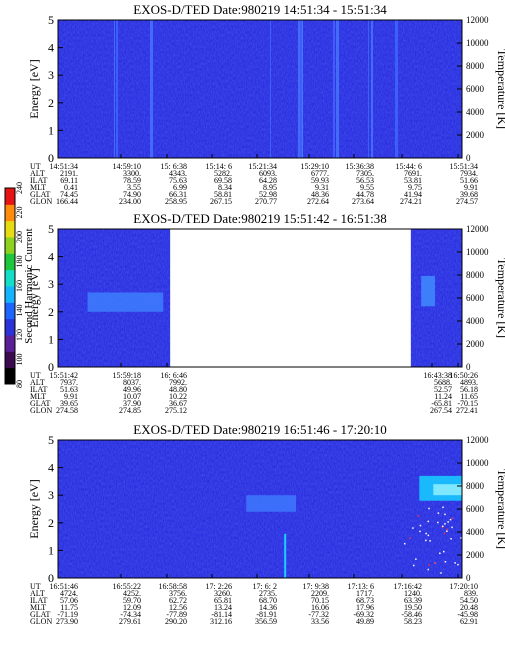  Describe the element at coordinates (469, 600) in the screenshot. I see `orbit-value: 54.50` at that location.